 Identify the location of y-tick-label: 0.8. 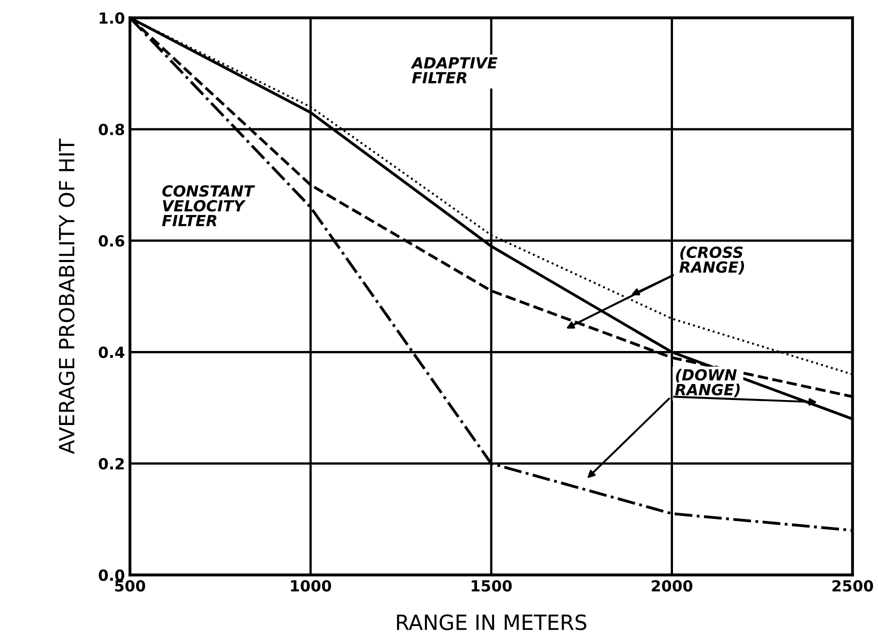
(111, 130).